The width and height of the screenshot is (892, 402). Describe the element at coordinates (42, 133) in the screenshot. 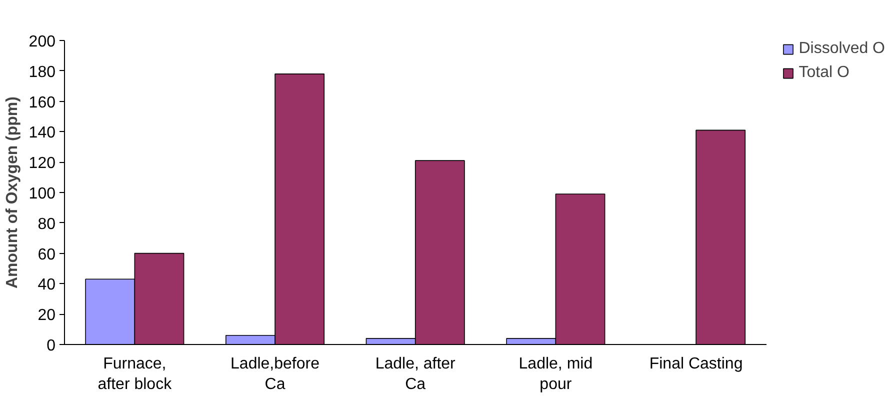

I see `y-tick-label: 140` at that location.